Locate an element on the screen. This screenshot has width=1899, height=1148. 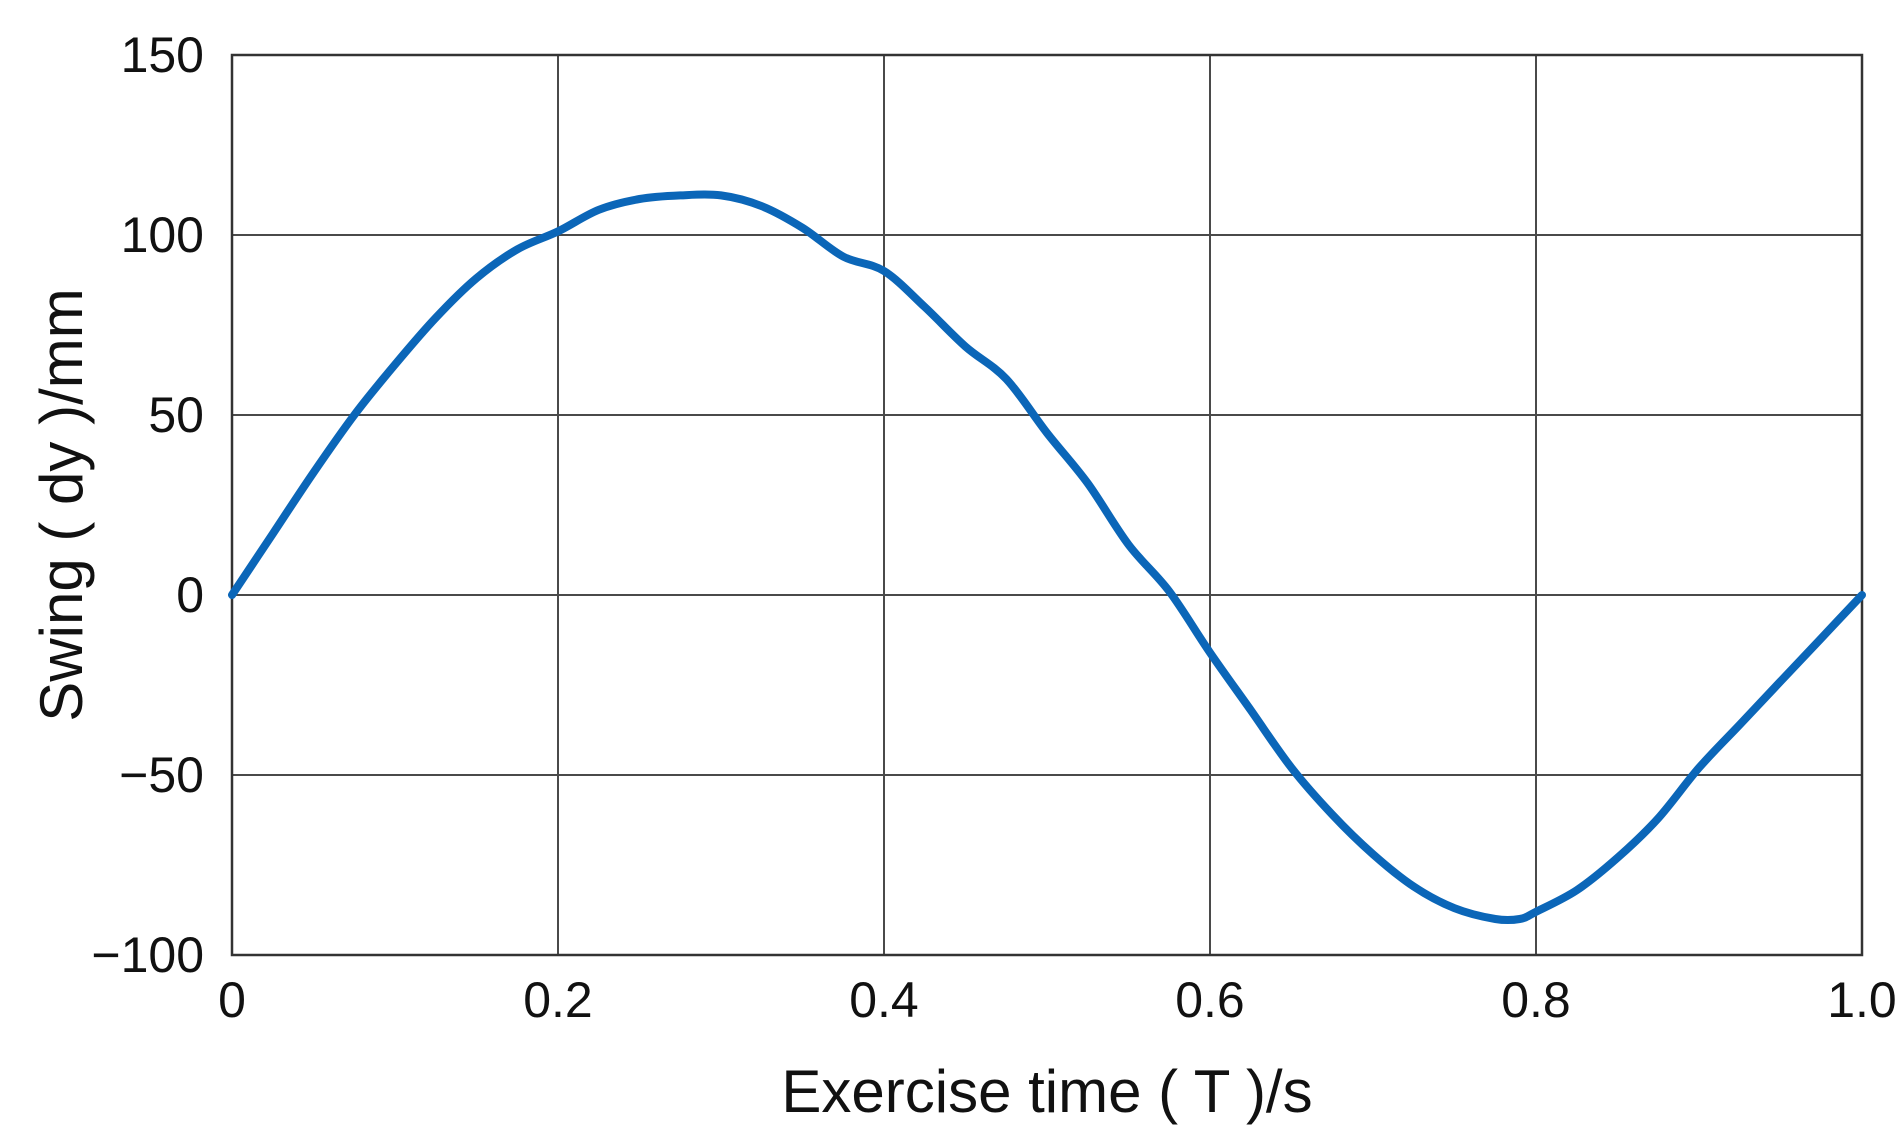
x-tick-label: 0.8 is located at coordinates (1536, 1000).